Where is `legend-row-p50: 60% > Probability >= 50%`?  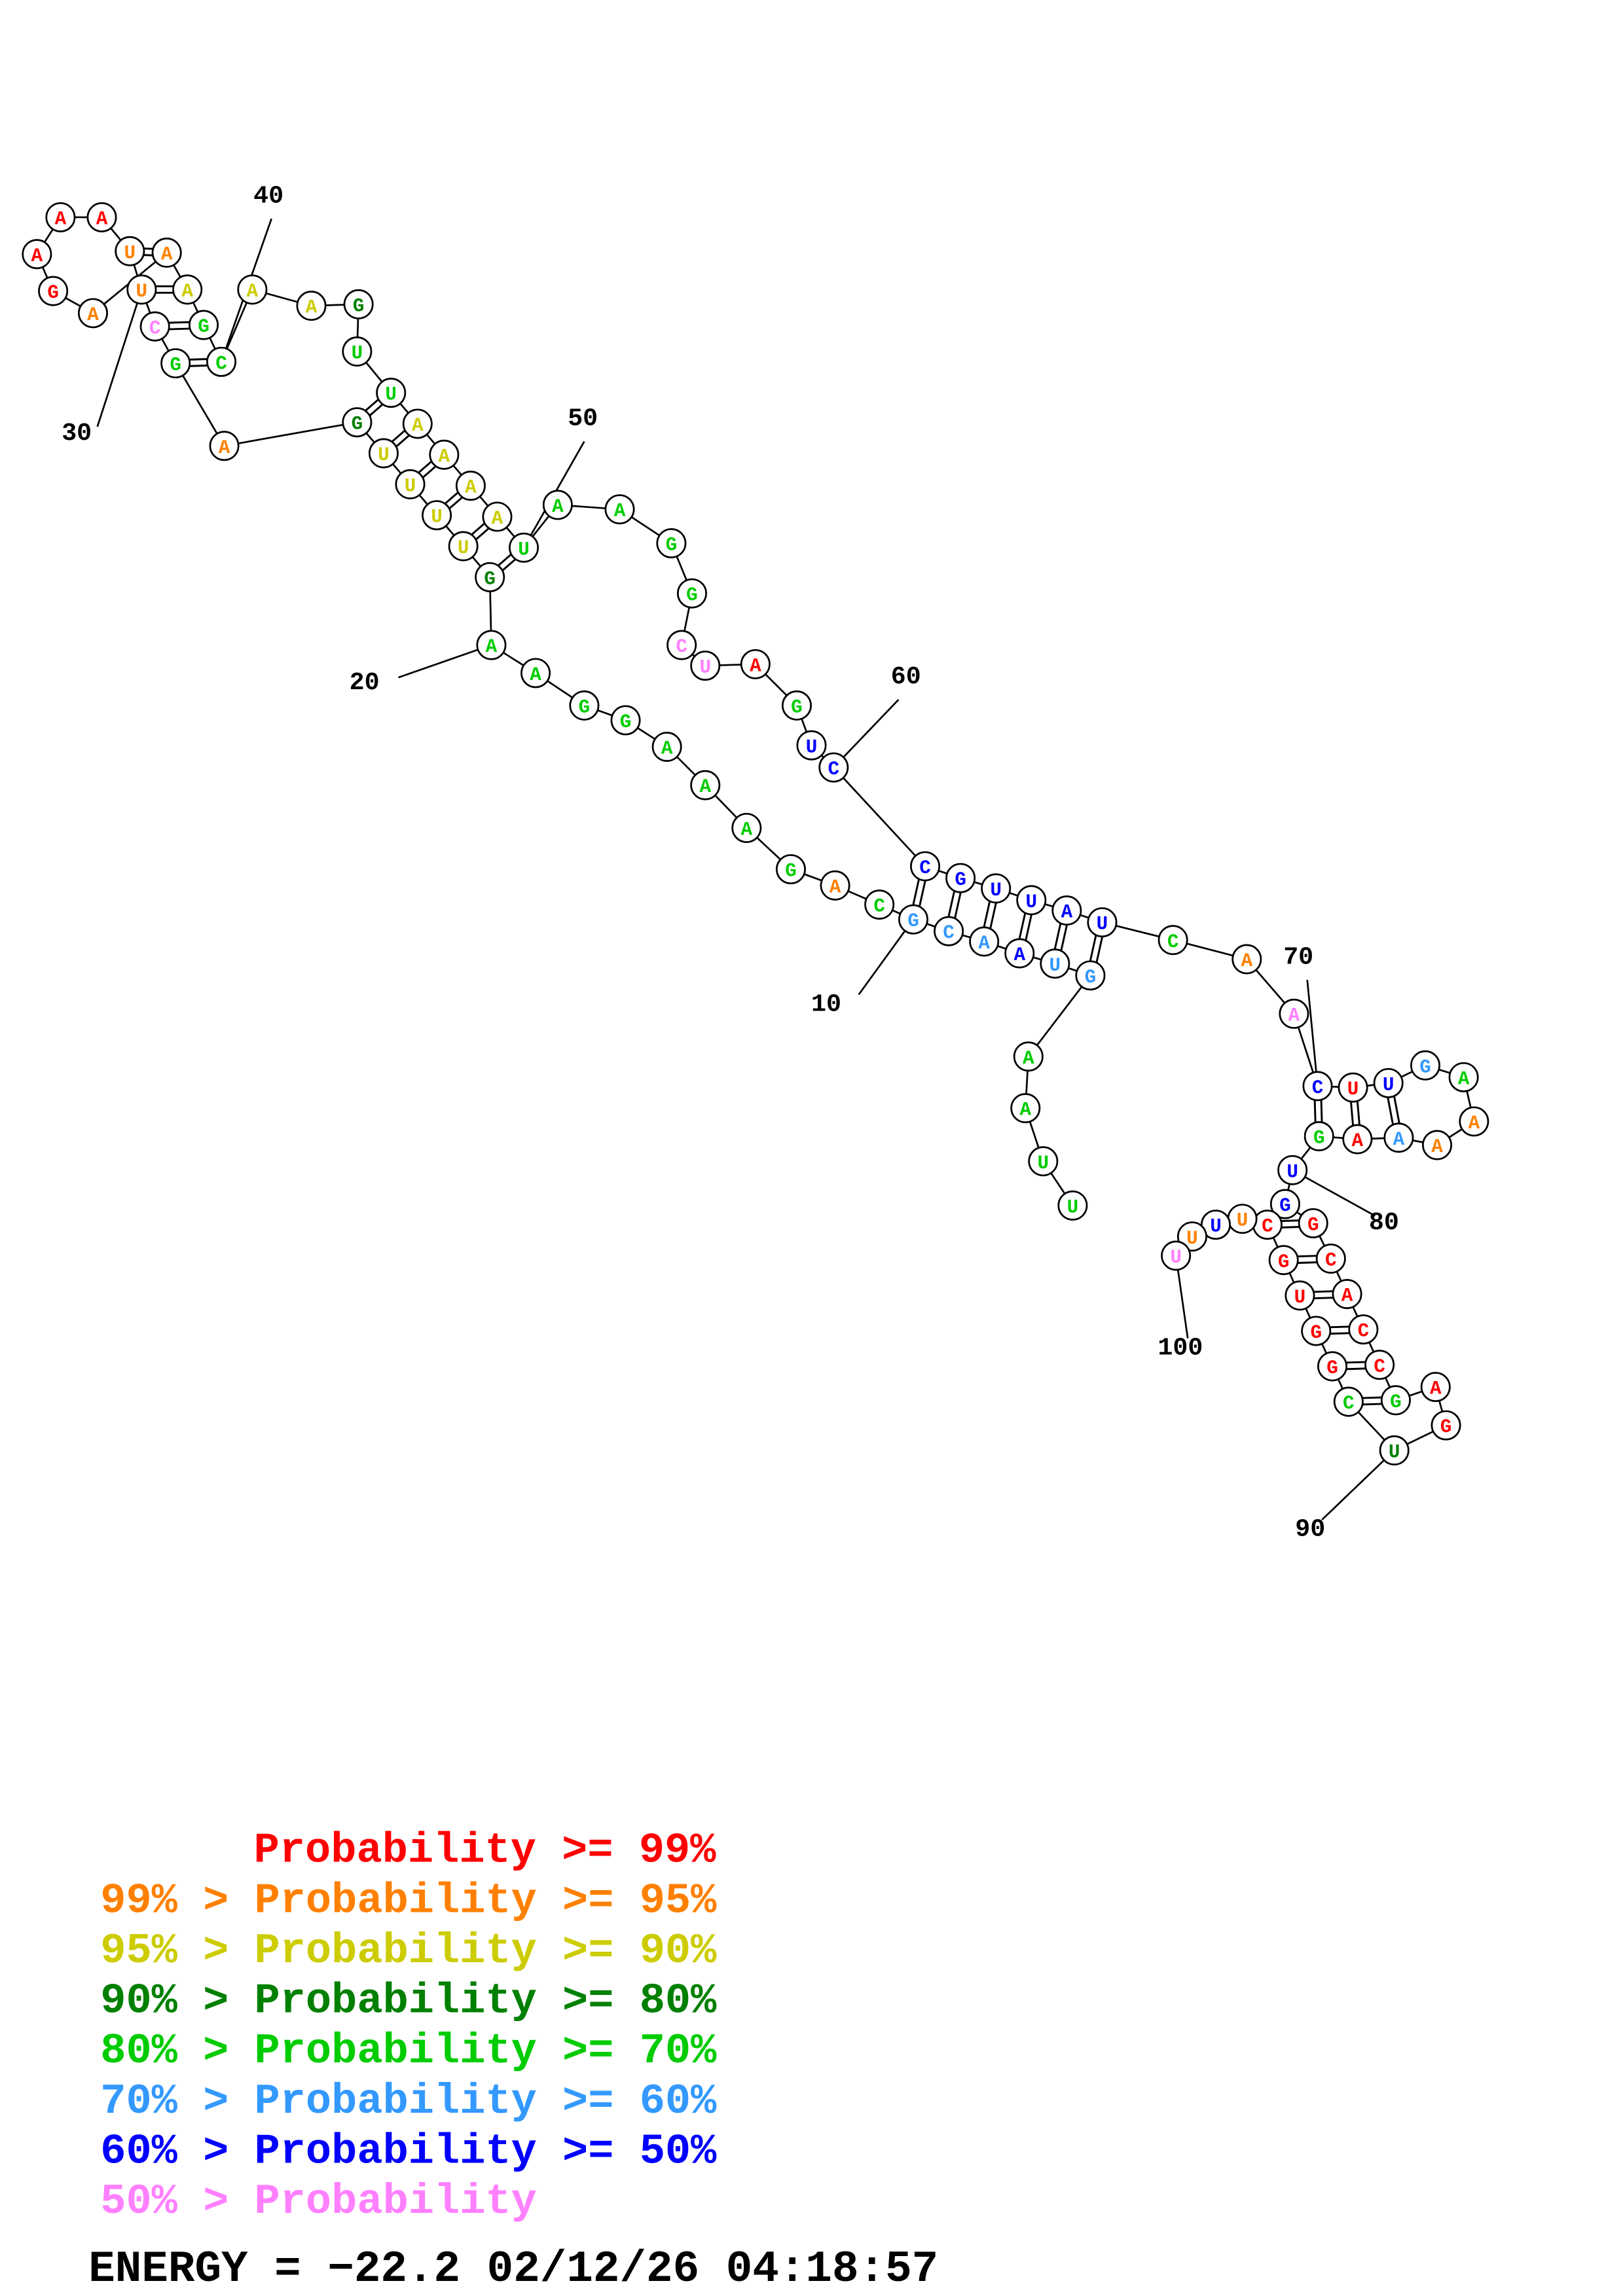
legend-row-p50: 60% > Probability >= 50% is located at coordinates (408, 2152).